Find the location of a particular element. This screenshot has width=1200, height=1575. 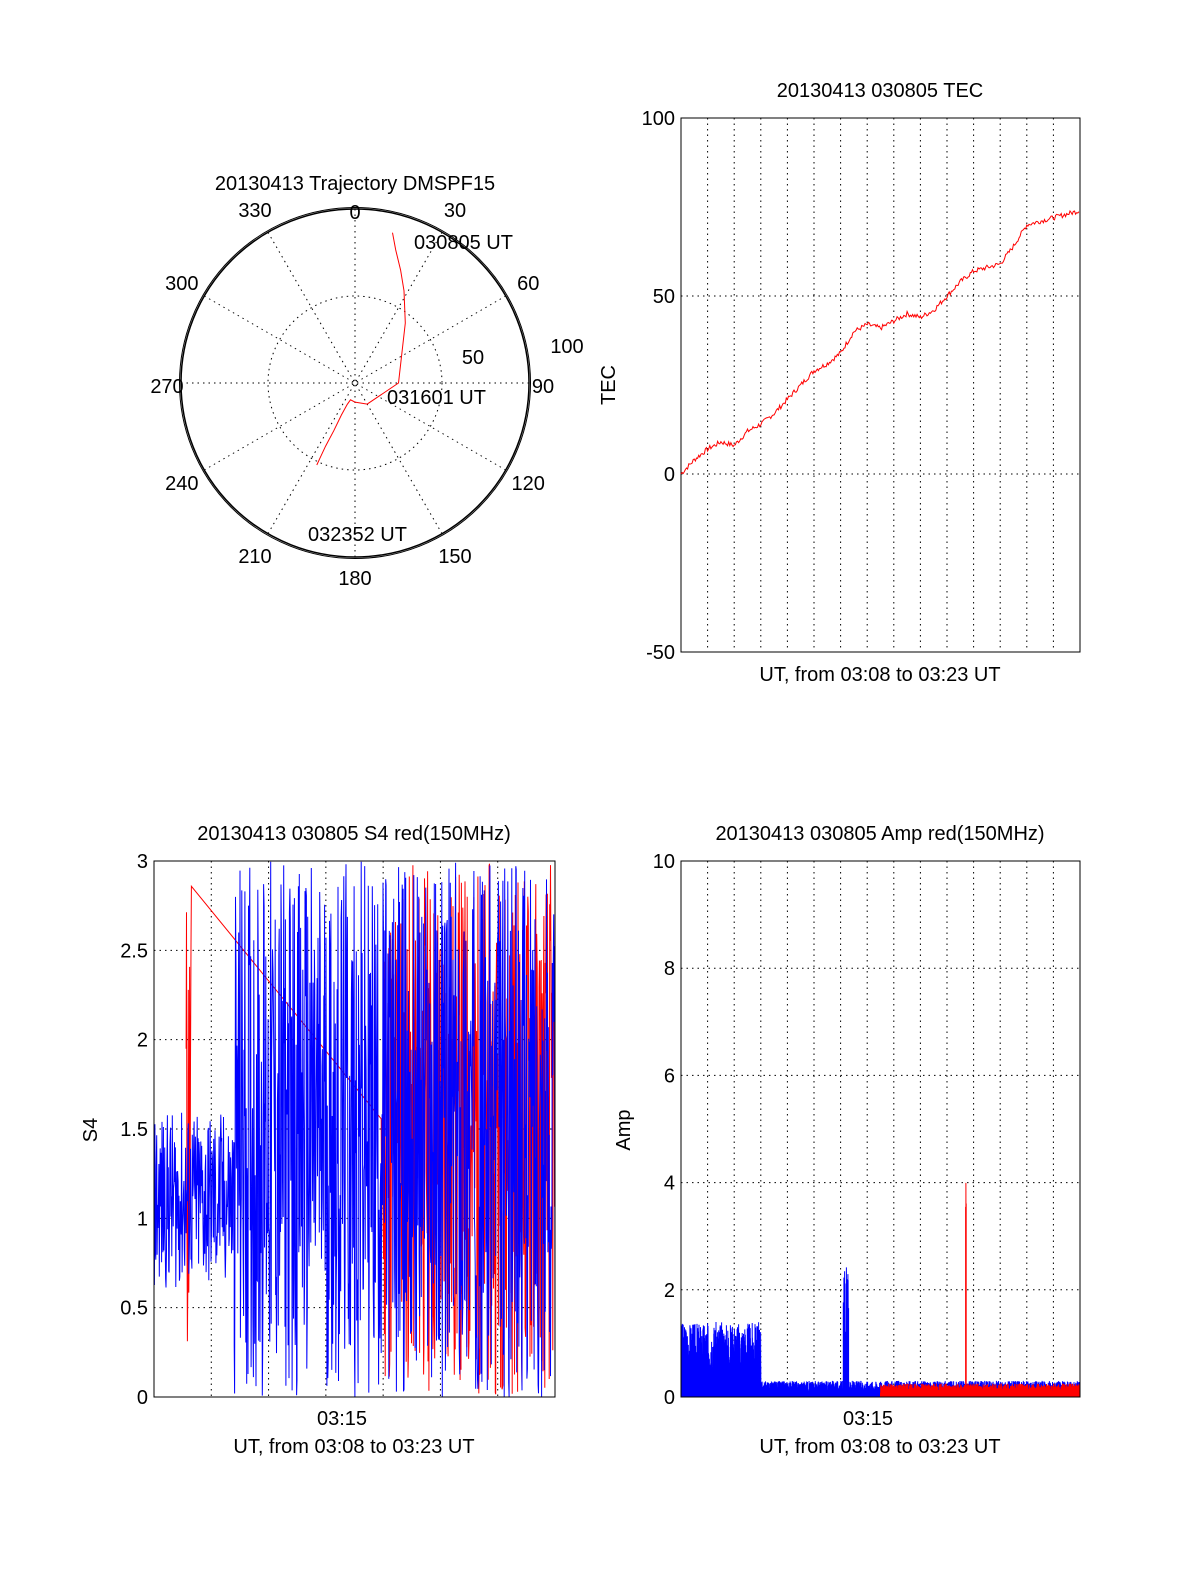

polar-angle-label: 120 is located at coordinates (528, 484).